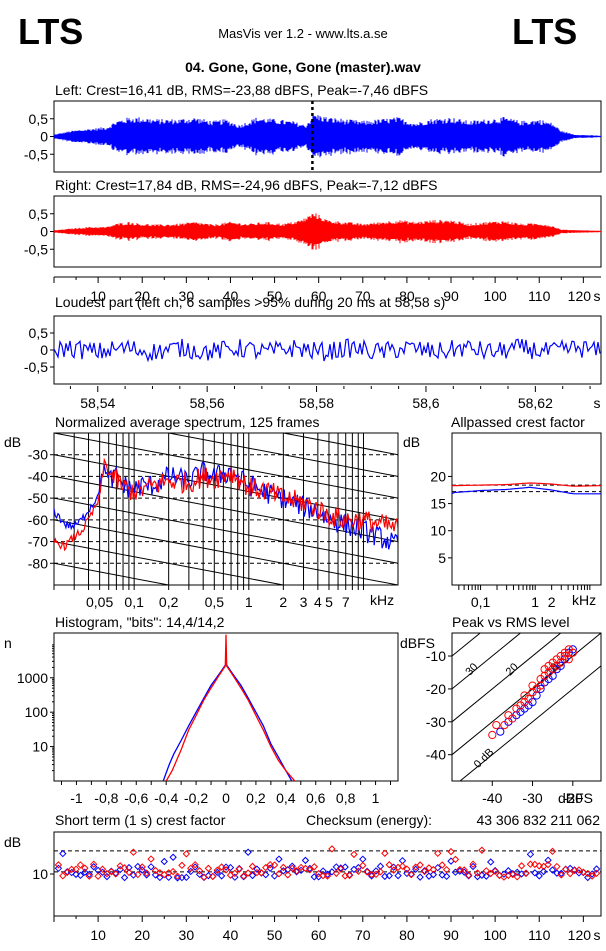 The height and width of the screenshot is (951, 606). I want to click on average-spectrum-xtick-label: 2, so click(283, 602).